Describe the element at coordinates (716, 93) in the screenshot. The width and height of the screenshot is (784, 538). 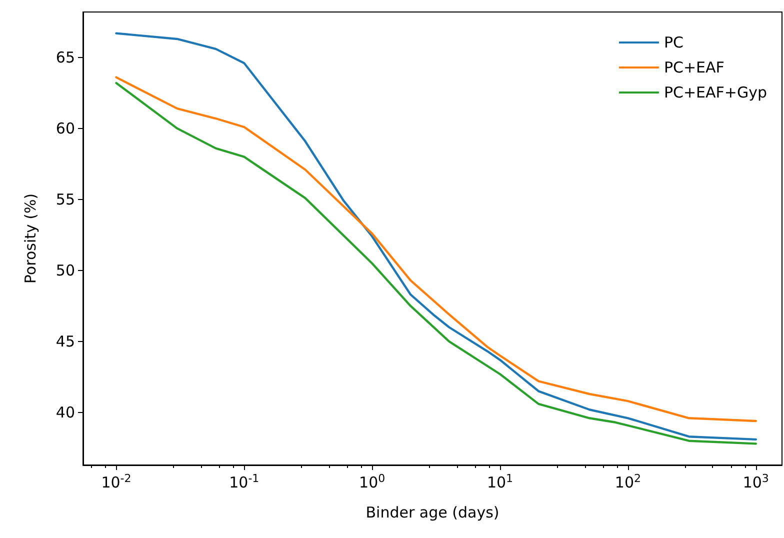
I see `legend-label: PC+EAF+Gyp` at that location.